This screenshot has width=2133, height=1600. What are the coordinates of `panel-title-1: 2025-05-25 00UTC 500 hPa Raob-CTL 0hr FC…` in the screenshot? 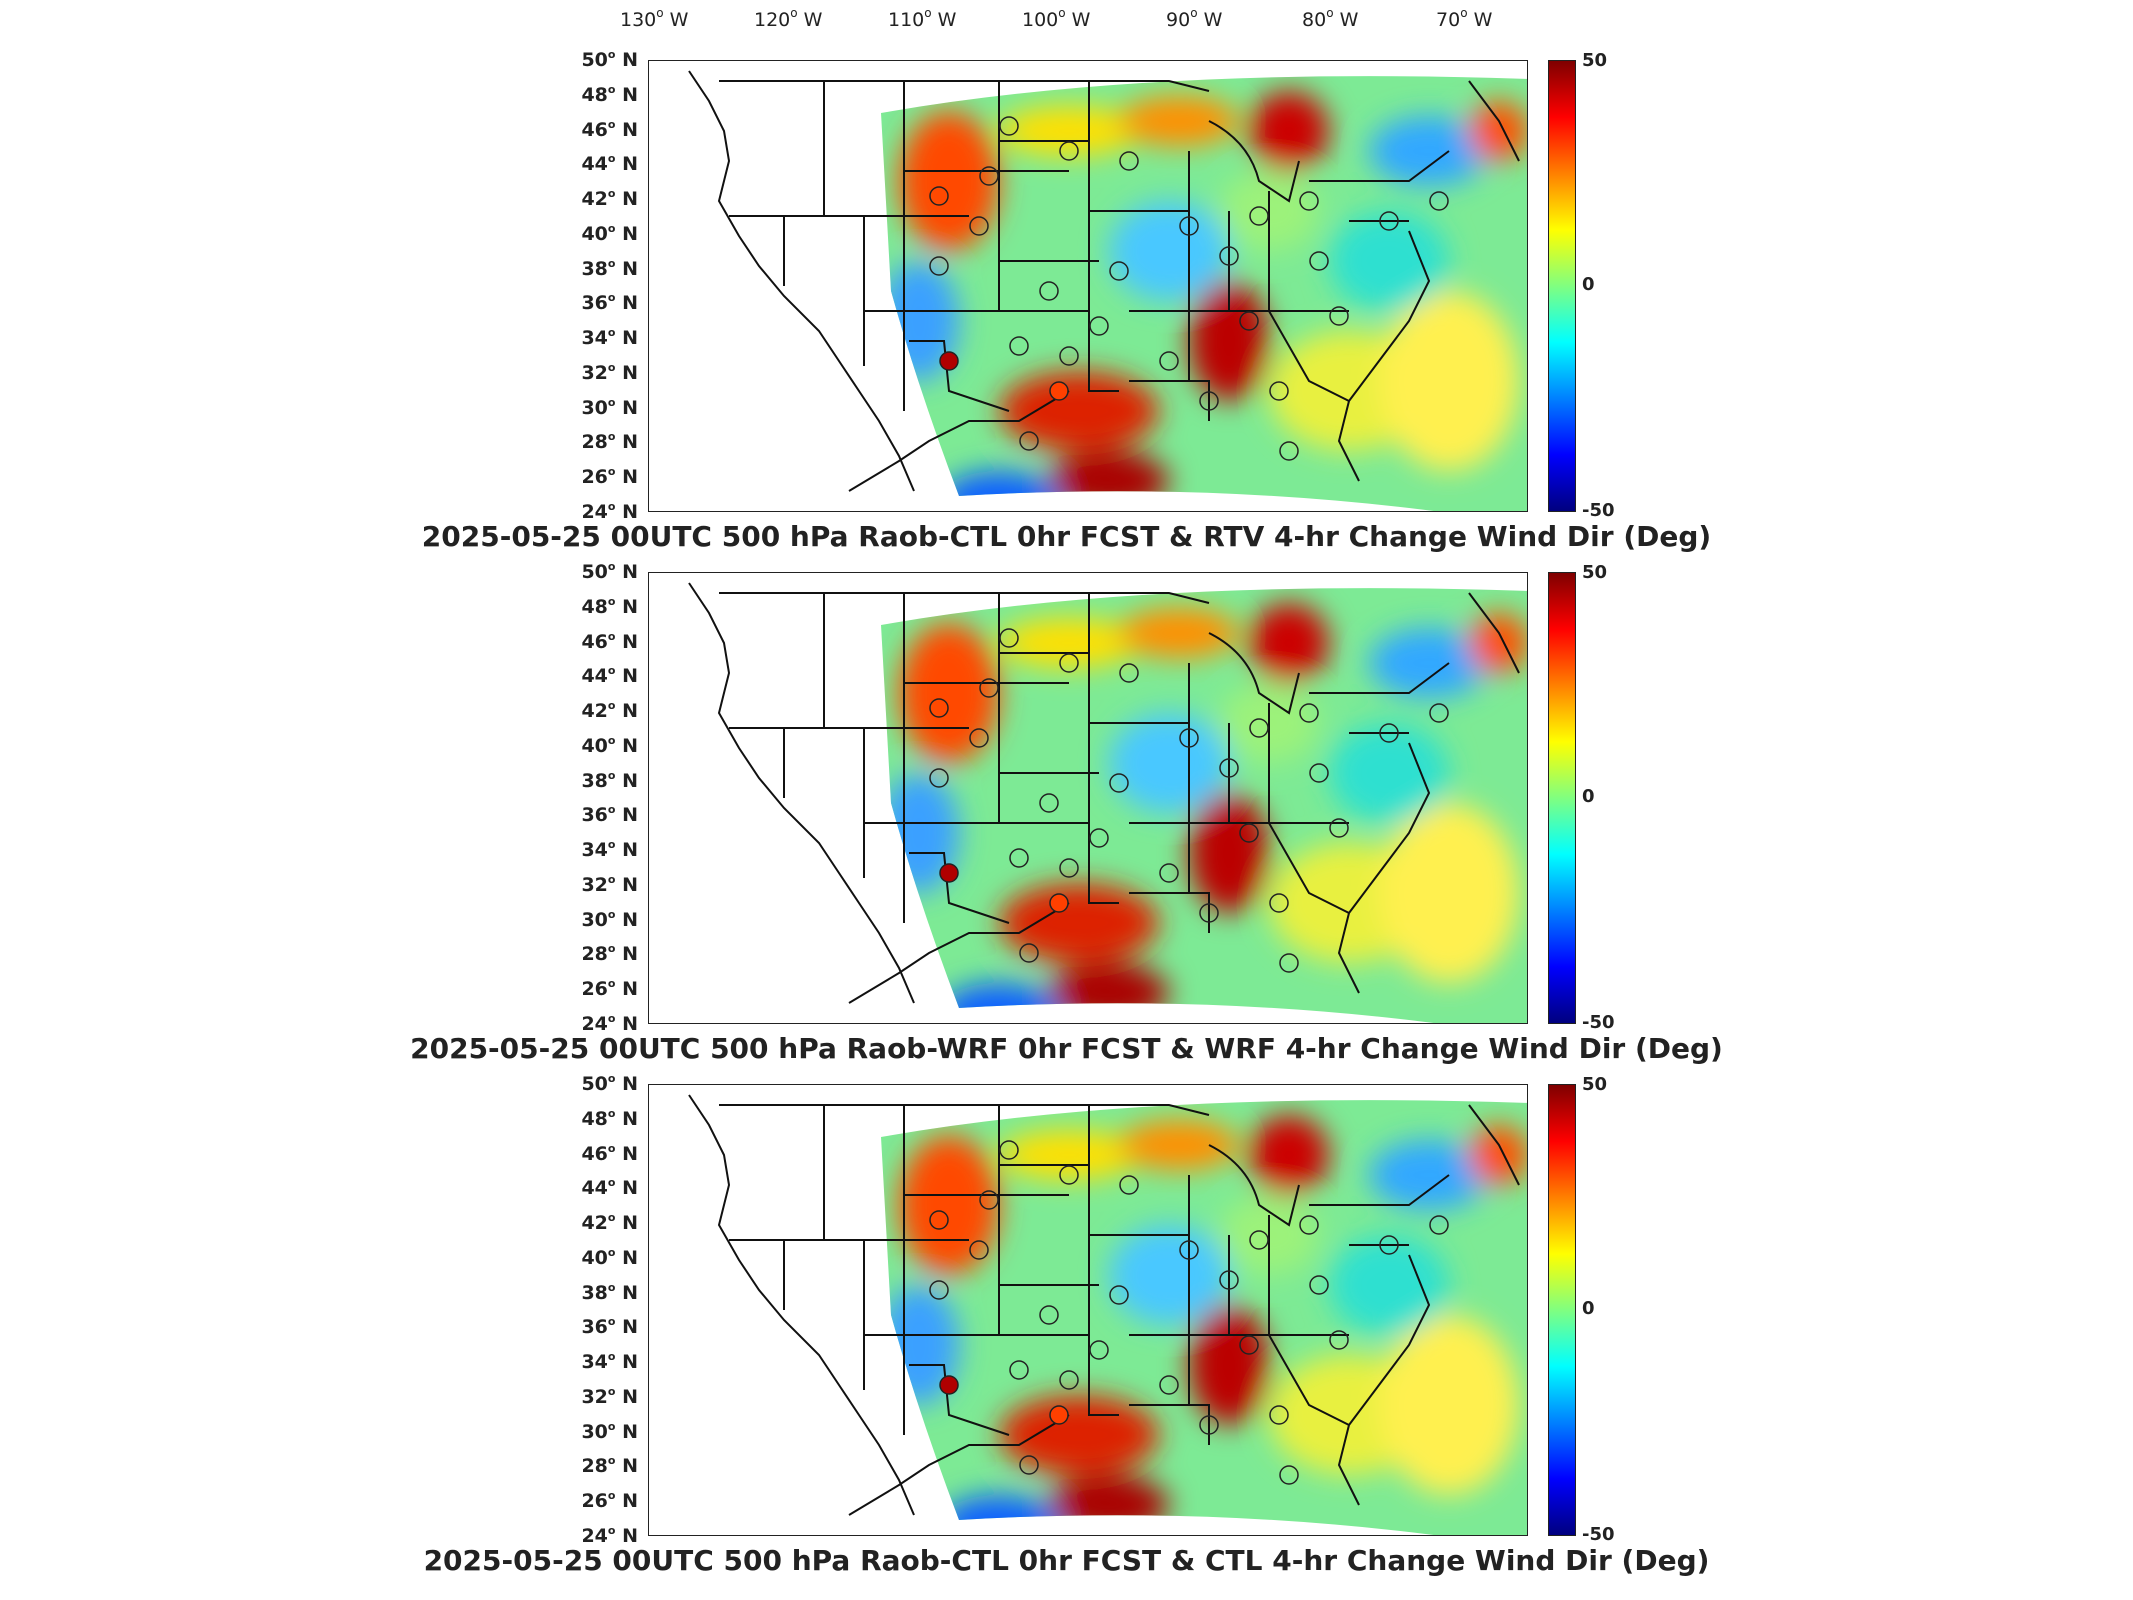 It's located at (1066, 536).